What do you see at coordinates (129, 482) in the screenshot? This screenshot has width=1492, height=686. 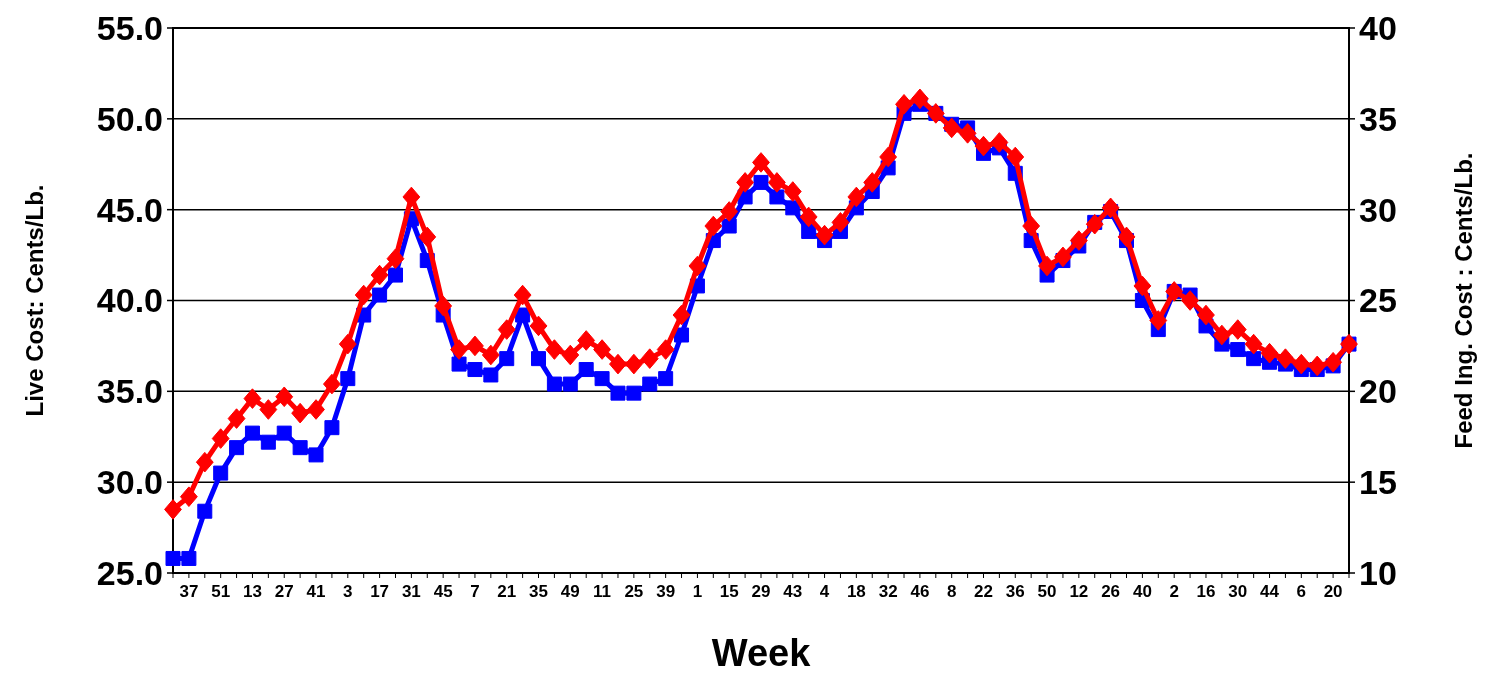 I see `y-tick-label: 30.0` at bounding box center [129, 482].